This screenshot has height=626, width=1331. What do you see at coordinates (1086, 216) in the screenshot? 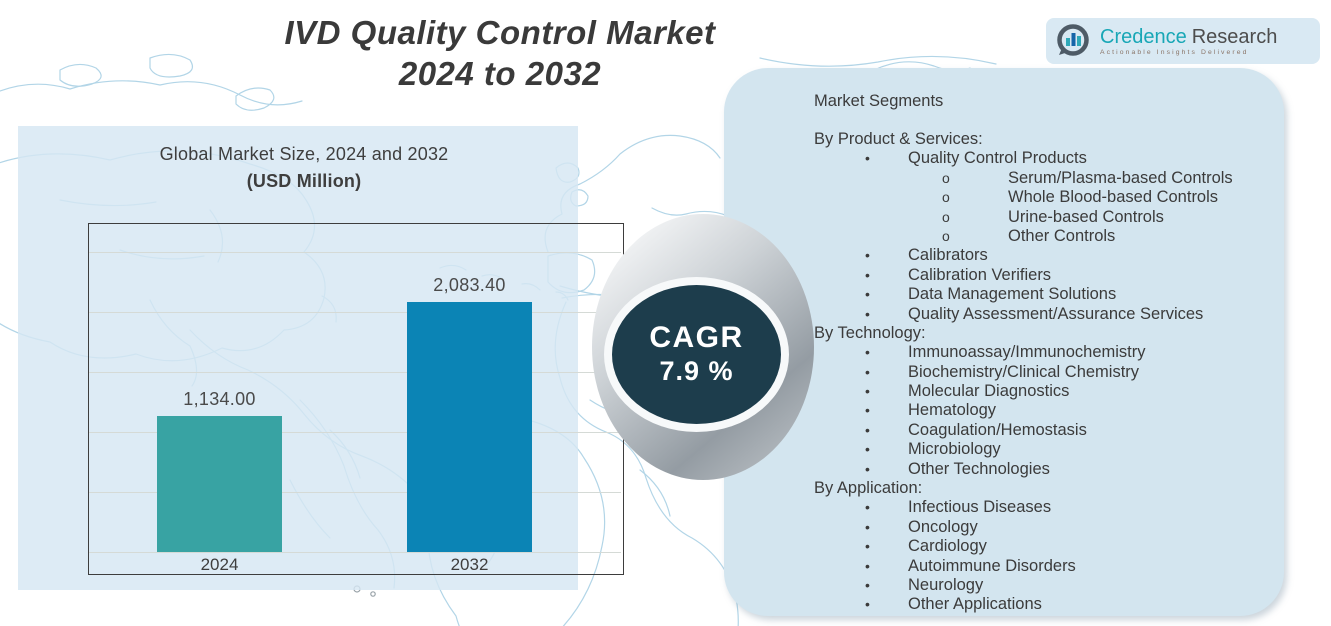
I see `segment-text: Urine-based Controls` at bounding box center [1086, 216].